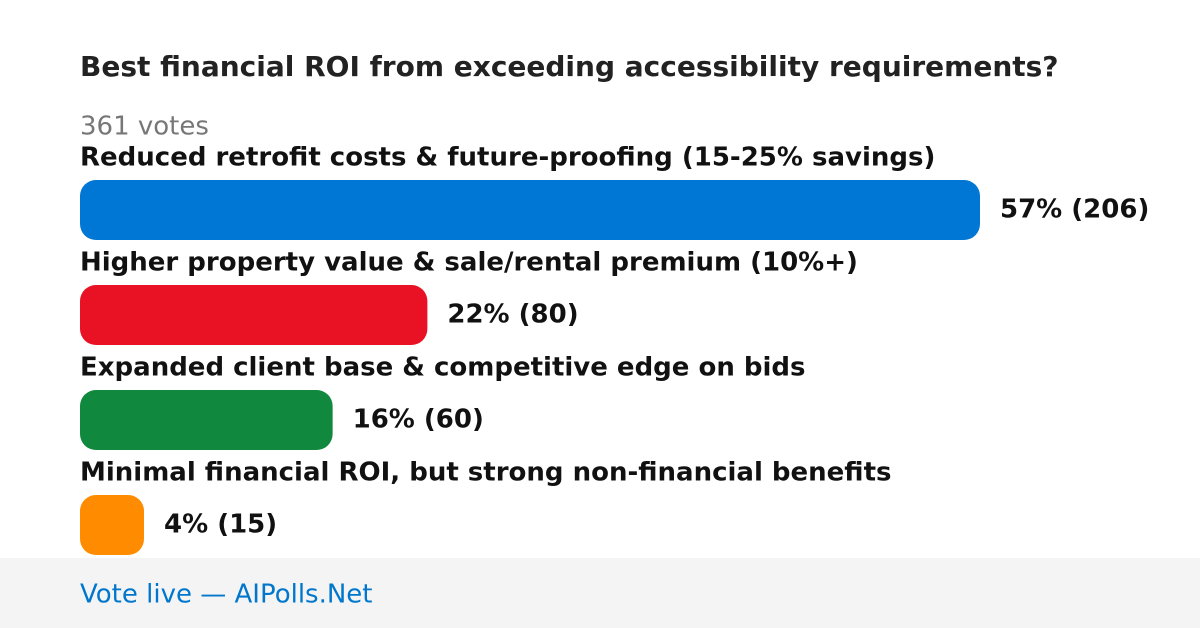 The width and height of the screenshot is (1200, 628). What do you see at coordinates (600, 593) in the screenshot?
I see `footer-band` at bounding box center [600, 593].